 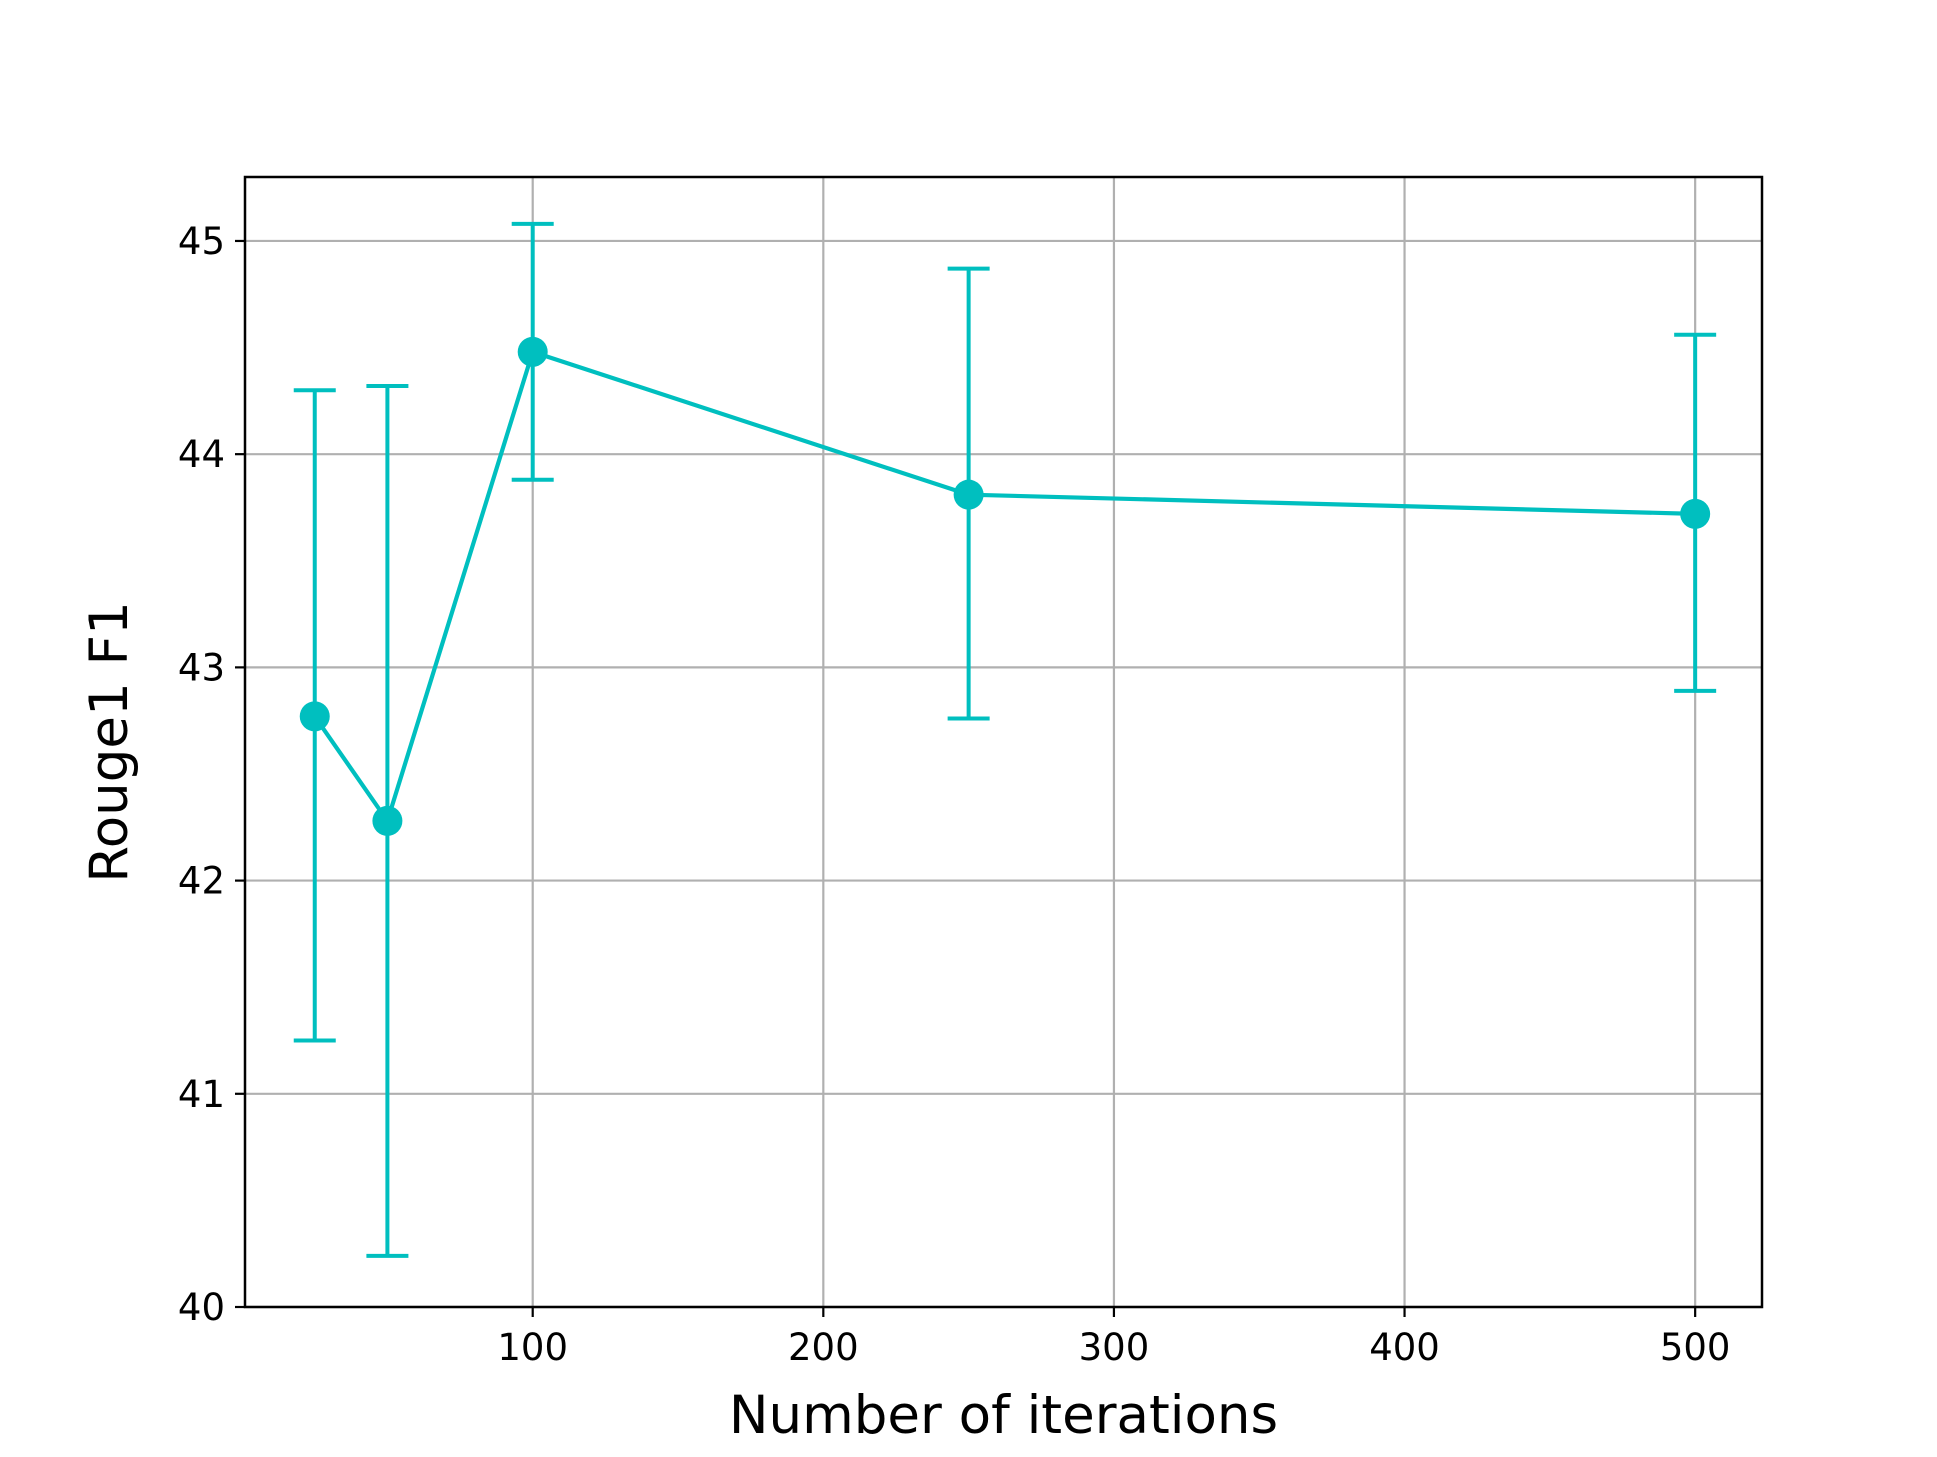 What do you see at coordinates (201, 241) in the screenshot?
I see `y-tick-label: 45` at bounding box center [201, 241].